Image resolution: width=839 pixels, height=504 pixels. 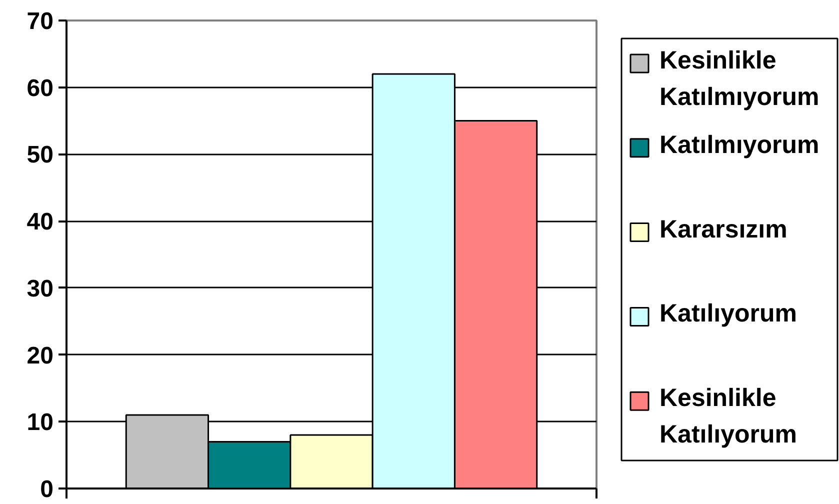 I want to click on y-tick-label: 70, so click(x=40, y=21).